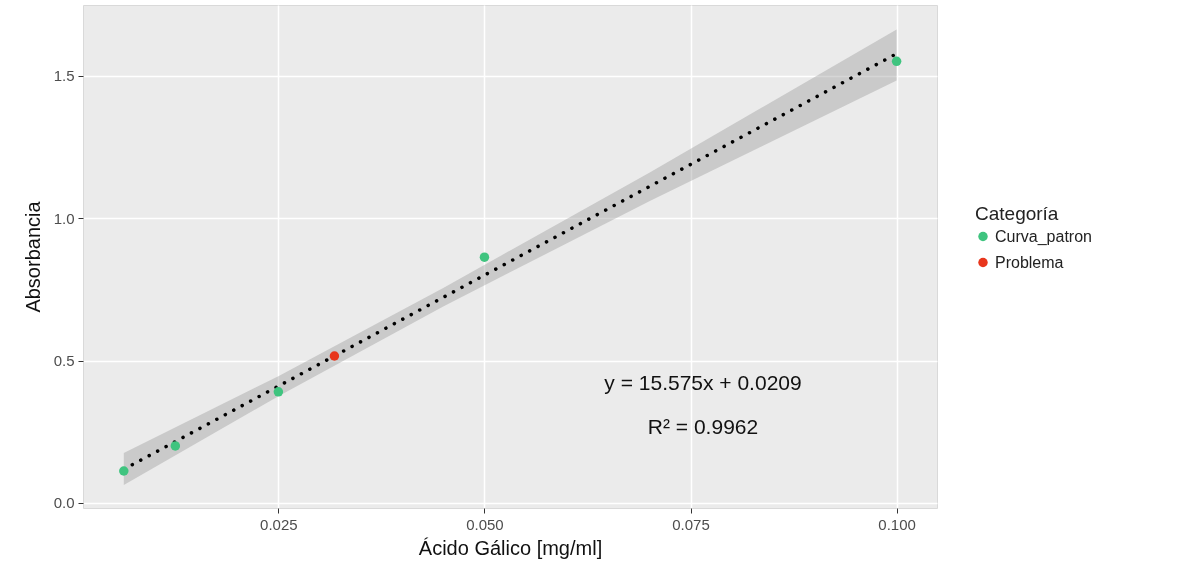 Image resolution: width=1180 pixels, height=584 pixels. Describe the element at coordinates (64, 76) in the screenshot. I see `y-tick-label: 1.5` at that location.